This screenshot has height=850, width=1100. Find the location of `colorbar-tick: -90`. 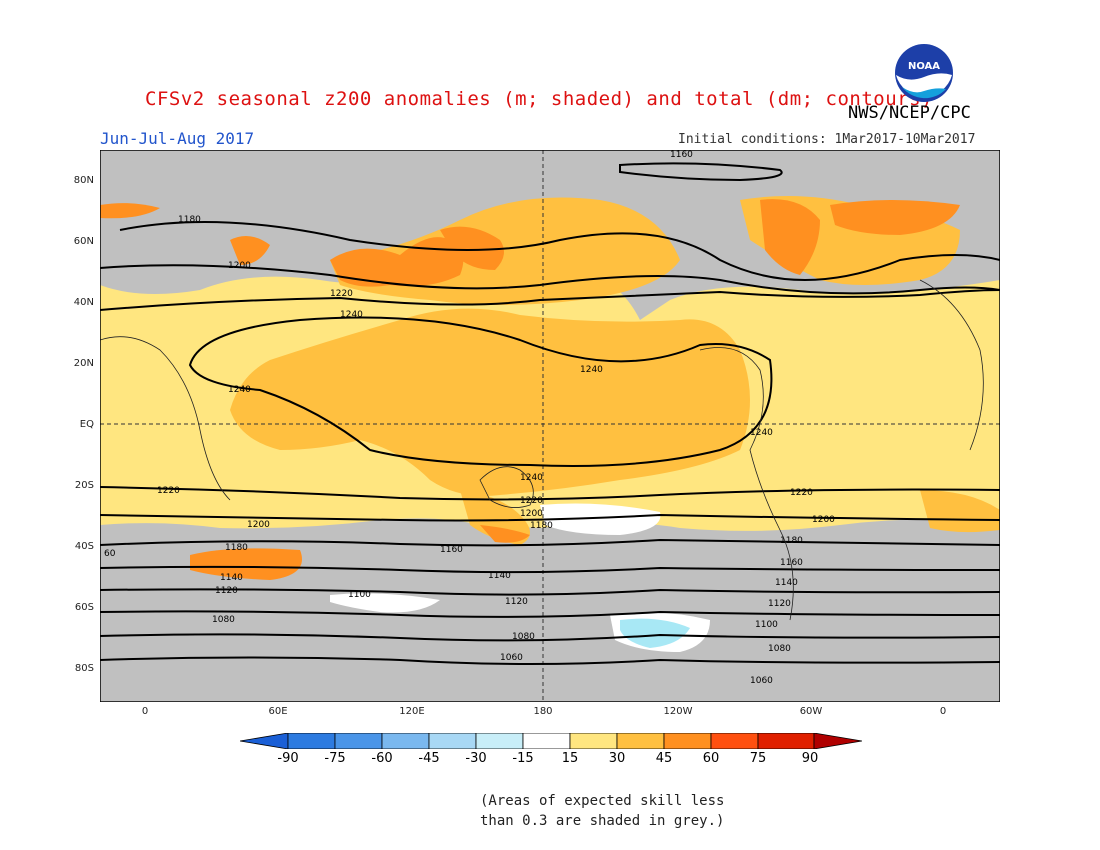

colorbar-tick: -90 is located at coordinates (288, 758).